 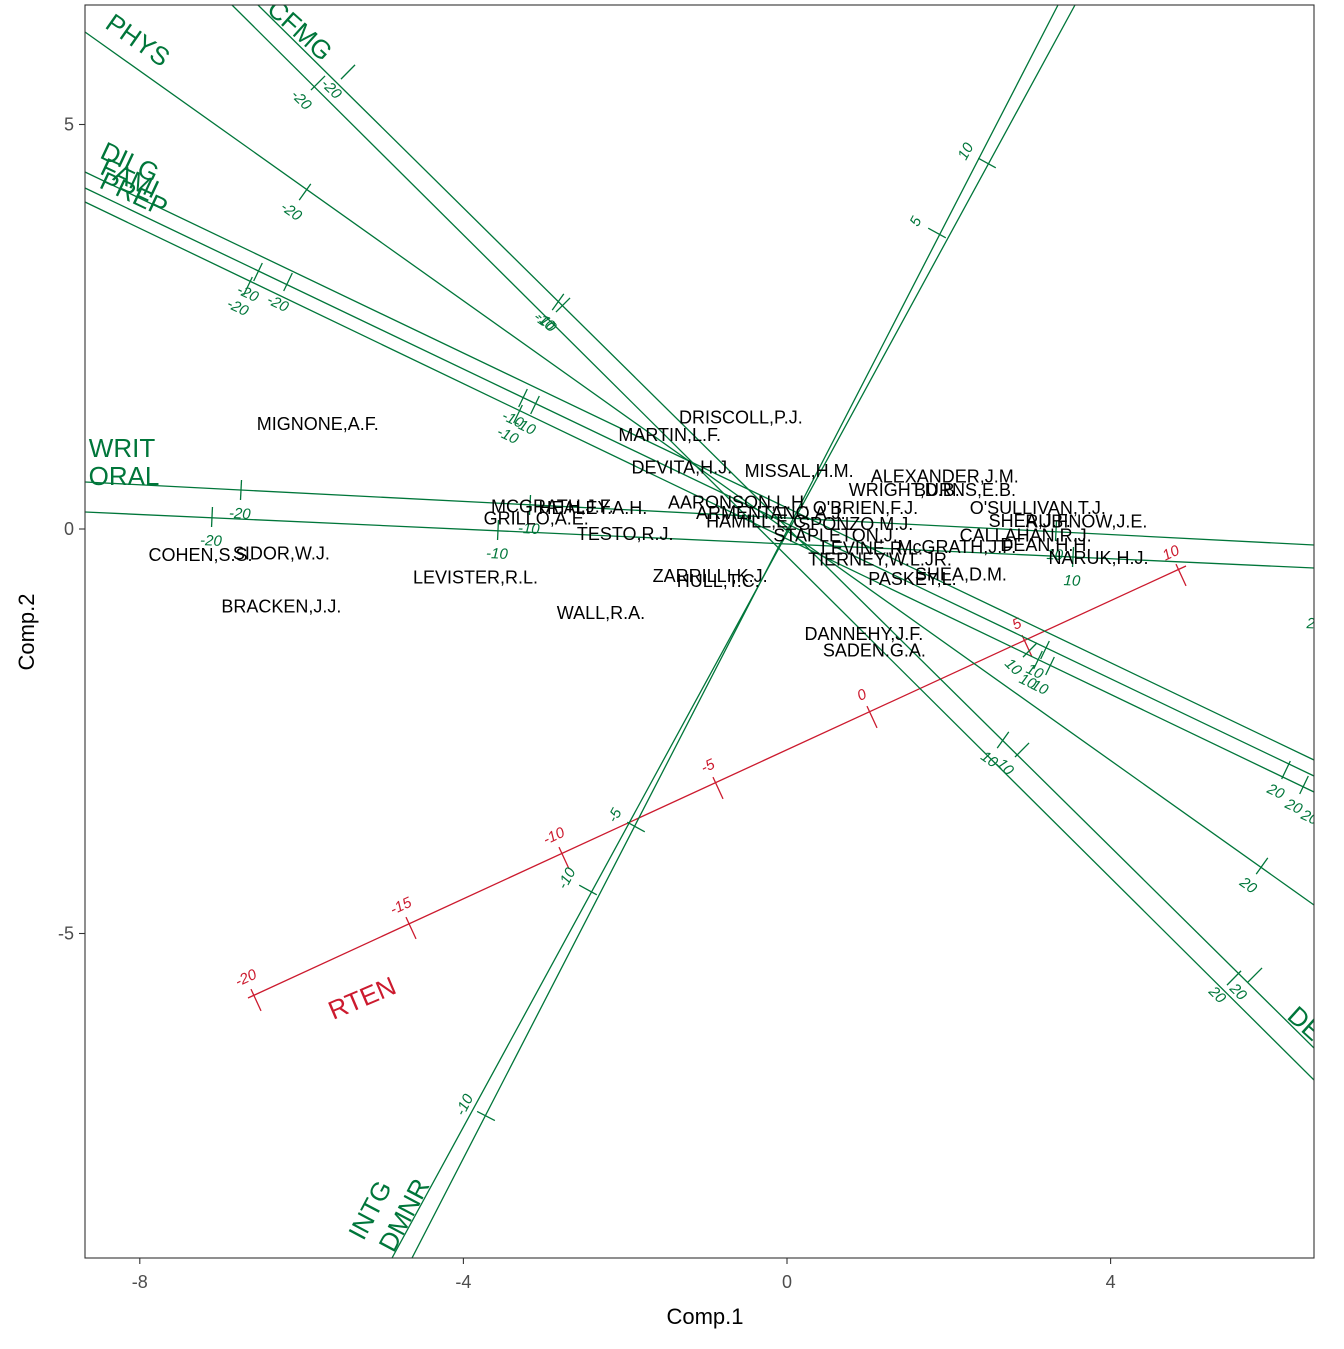 What do you see at coordinates (26, 631) in the screenshot?
I see `y-axis-title: Comp.2` at bounding box center [26, 631].